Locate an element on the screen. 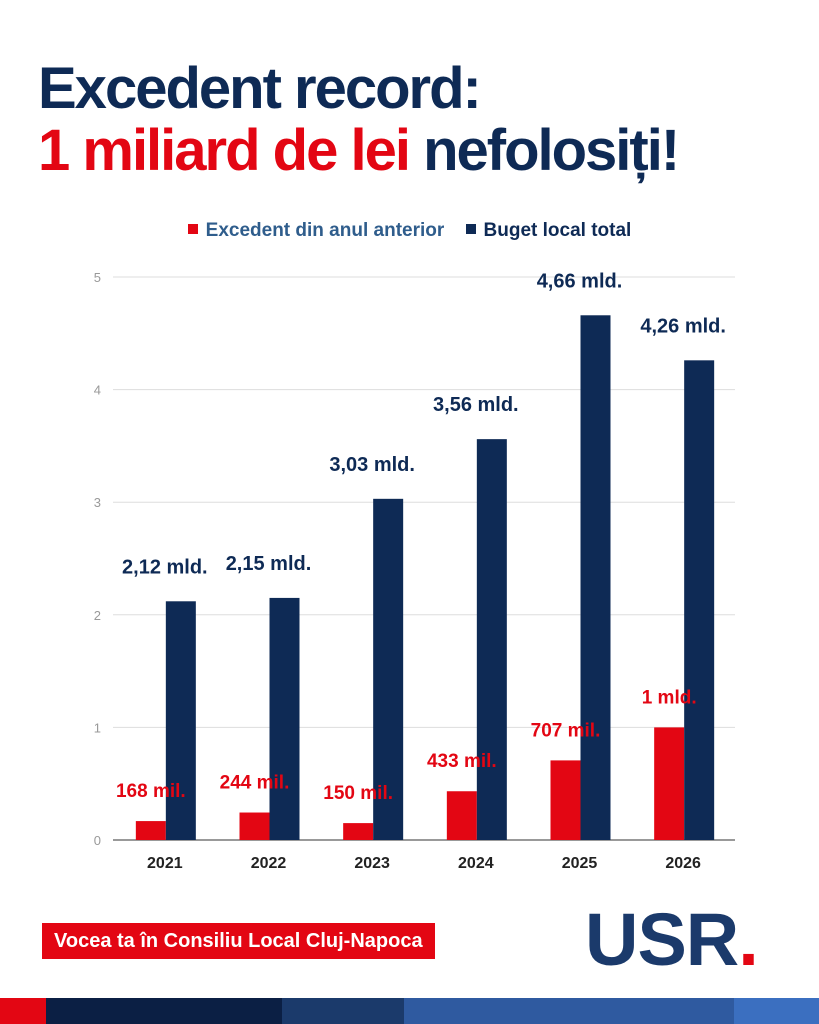 This screenshot has width=819, height=1024. data-label-surplus: 707 mil. is located at coordinates (566, 730).